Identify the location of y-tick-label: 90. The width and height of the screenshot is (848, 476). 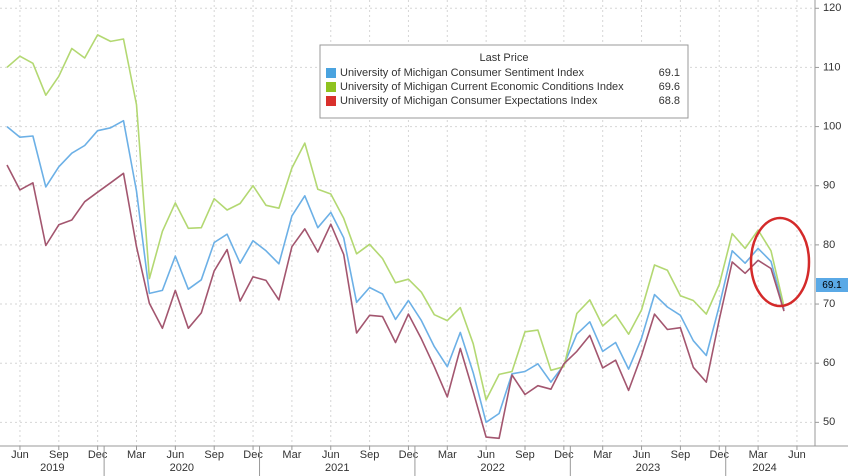
(829, 186).